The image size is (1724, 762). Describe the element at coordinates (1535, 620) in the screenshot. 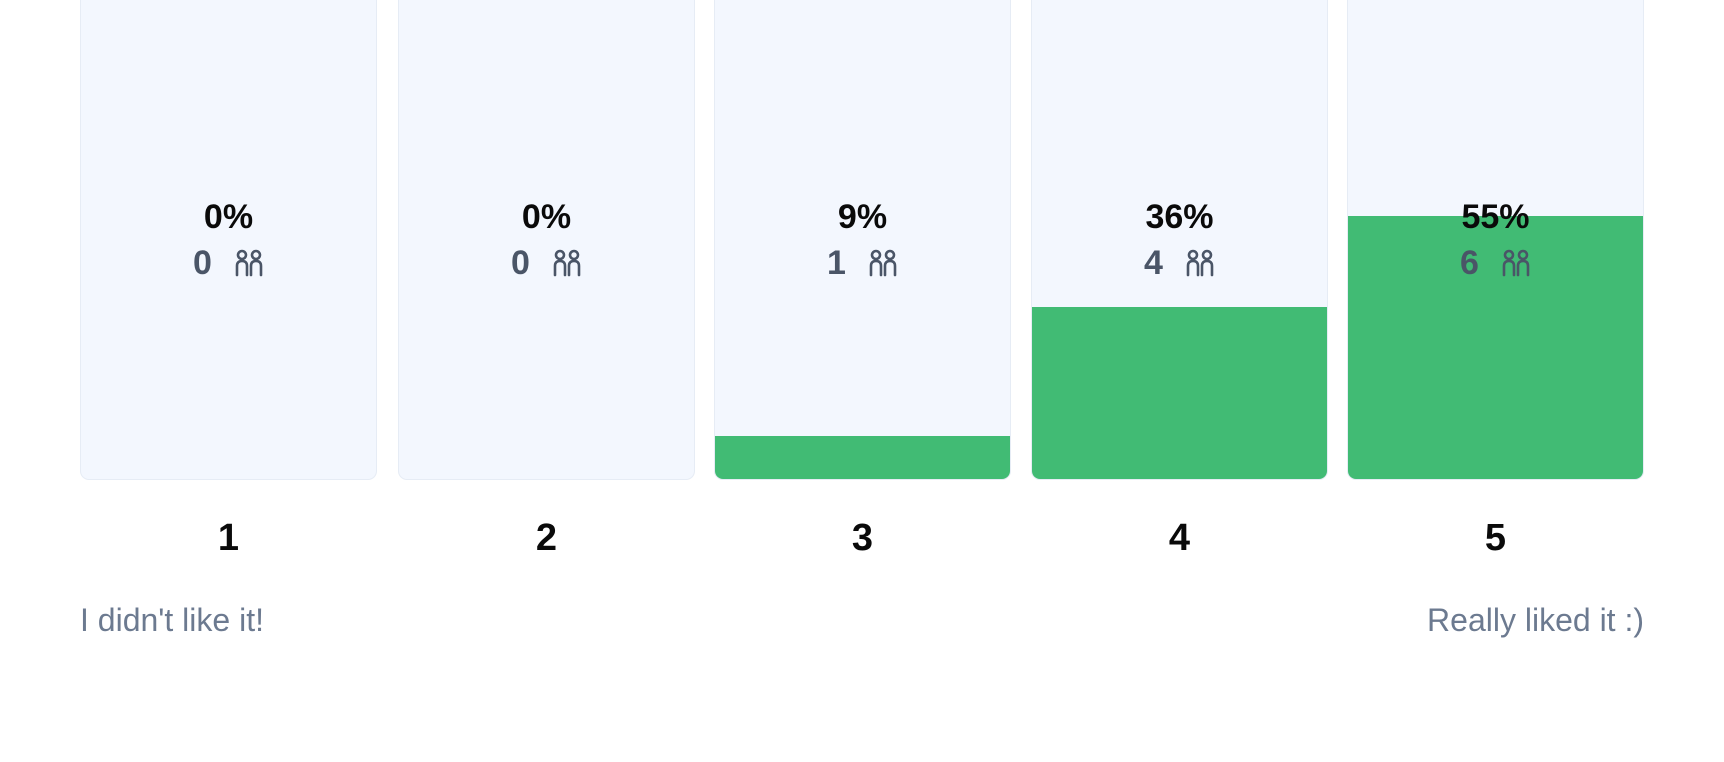

I see `scale-max-label: Really liked it :)` at that location.